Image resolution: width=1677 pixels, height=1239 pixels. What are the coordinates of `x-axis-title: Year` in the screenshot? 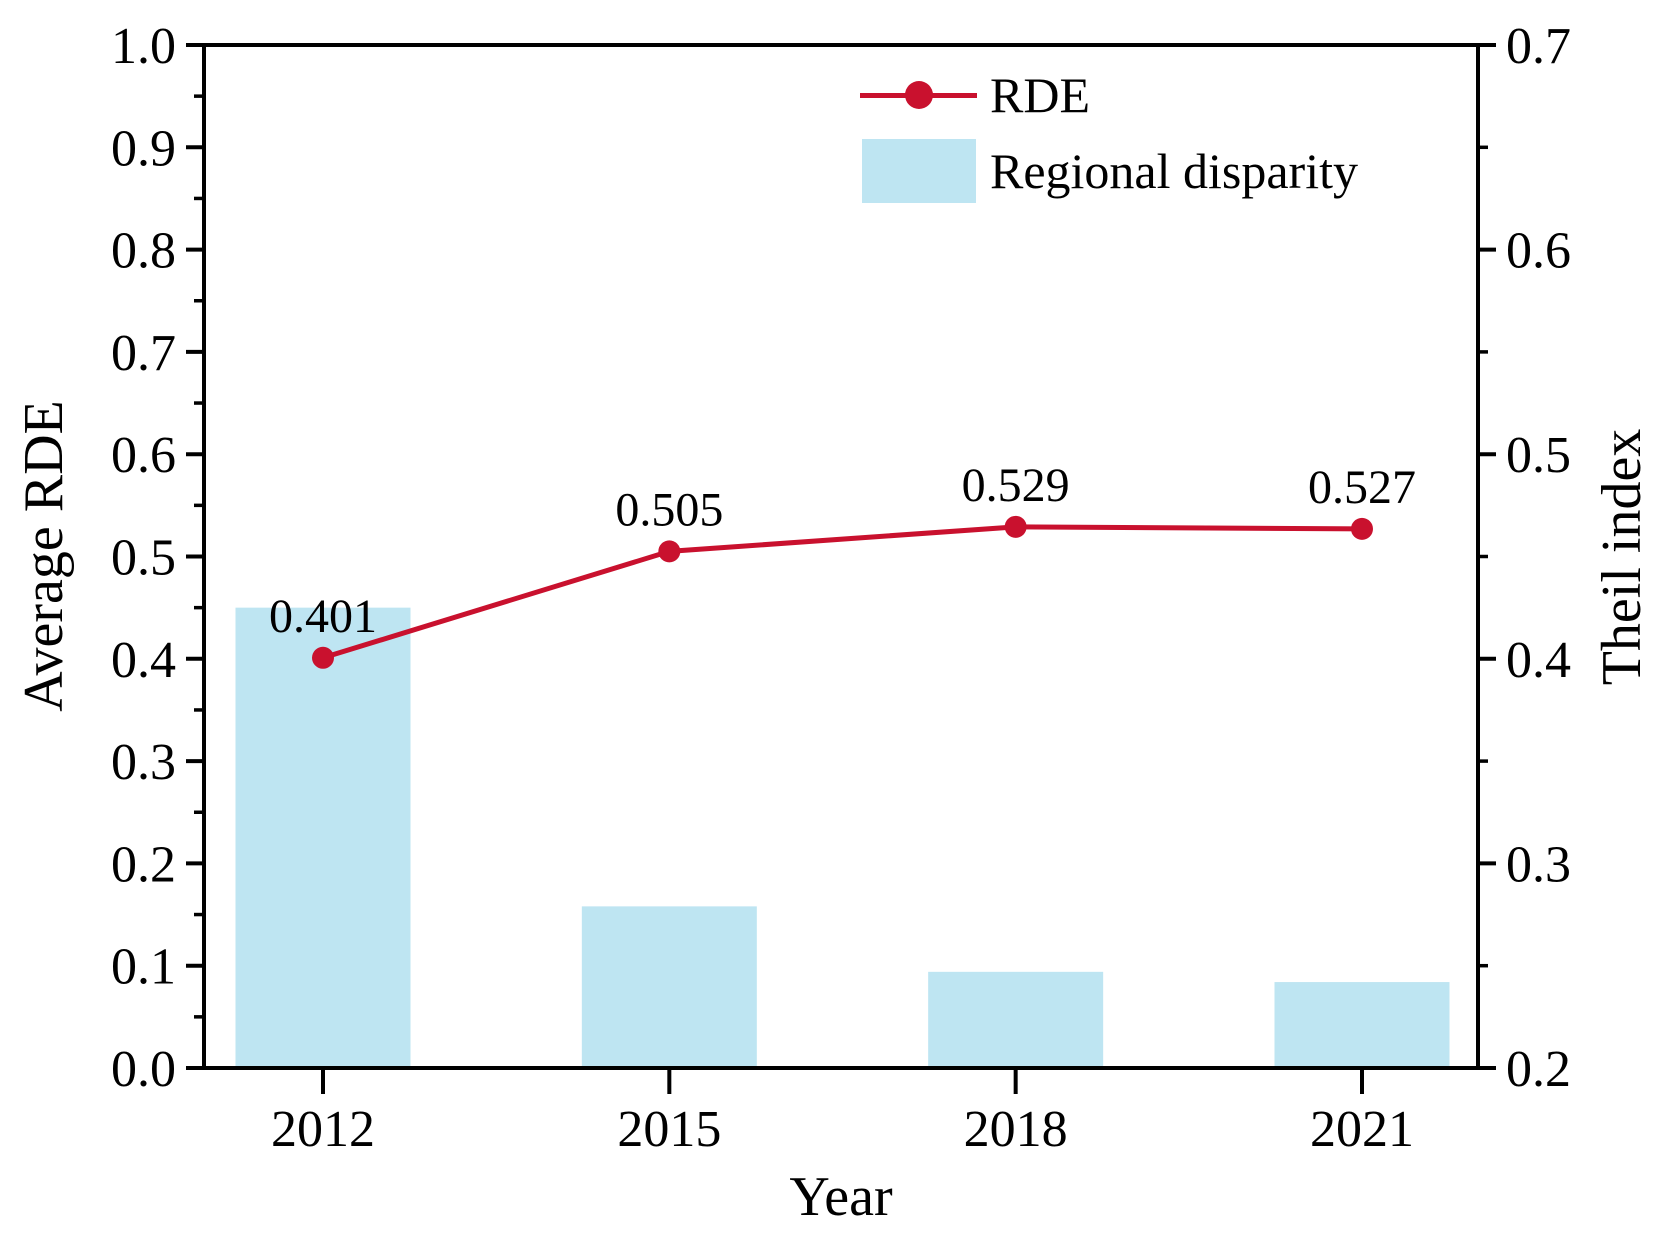 It's located at (841, 1197).